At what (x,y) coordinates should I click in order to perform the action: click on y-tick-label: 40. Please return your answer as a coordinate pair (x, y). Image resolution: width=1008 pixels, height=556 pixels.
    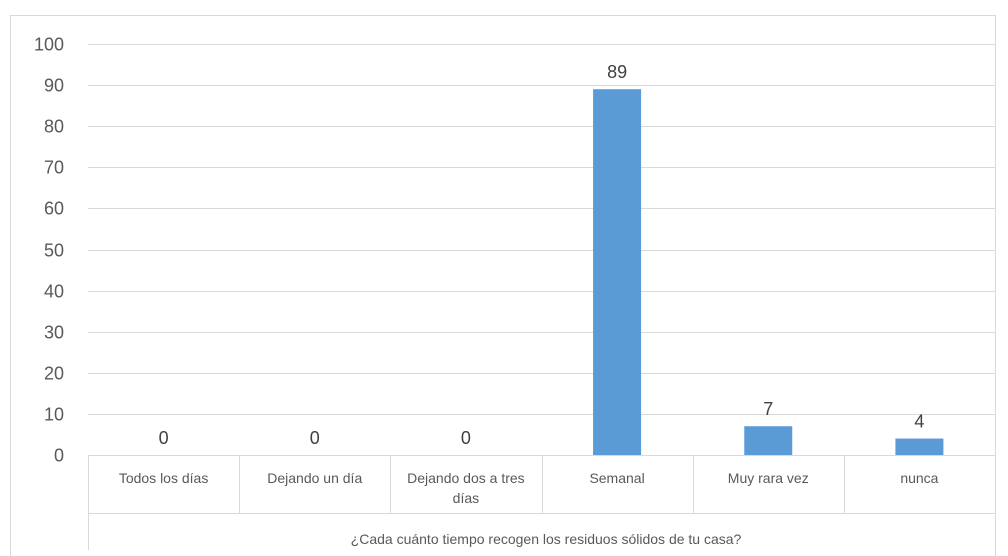
    Looking at the image, I should click on (54, 292).